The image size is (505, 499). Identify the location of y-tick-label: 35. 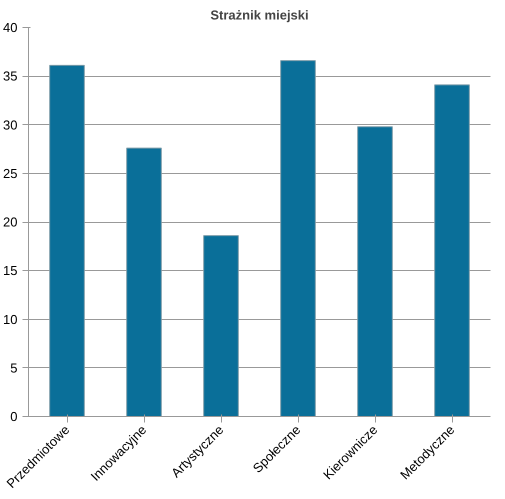
(10, 76).